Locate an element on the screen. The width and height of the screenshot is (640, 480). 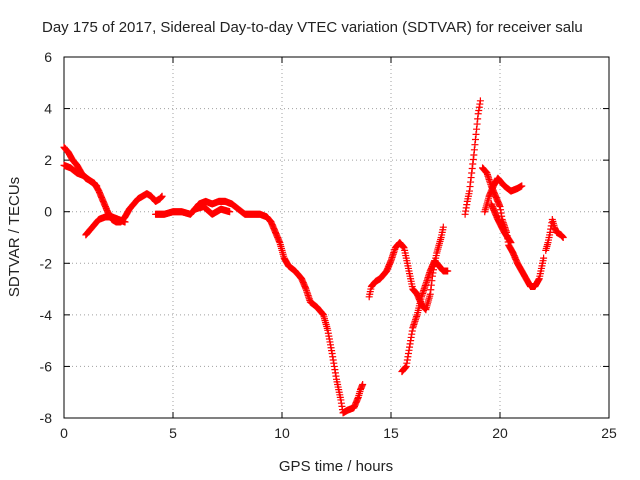
x-tick-label: 20 is located at coordinates (500, 433).